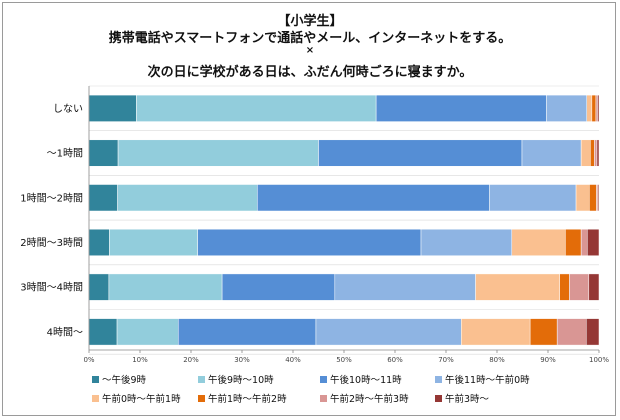 The image size is (620, 420). I want to click on category-label: ～1時間, so click(65, 154).